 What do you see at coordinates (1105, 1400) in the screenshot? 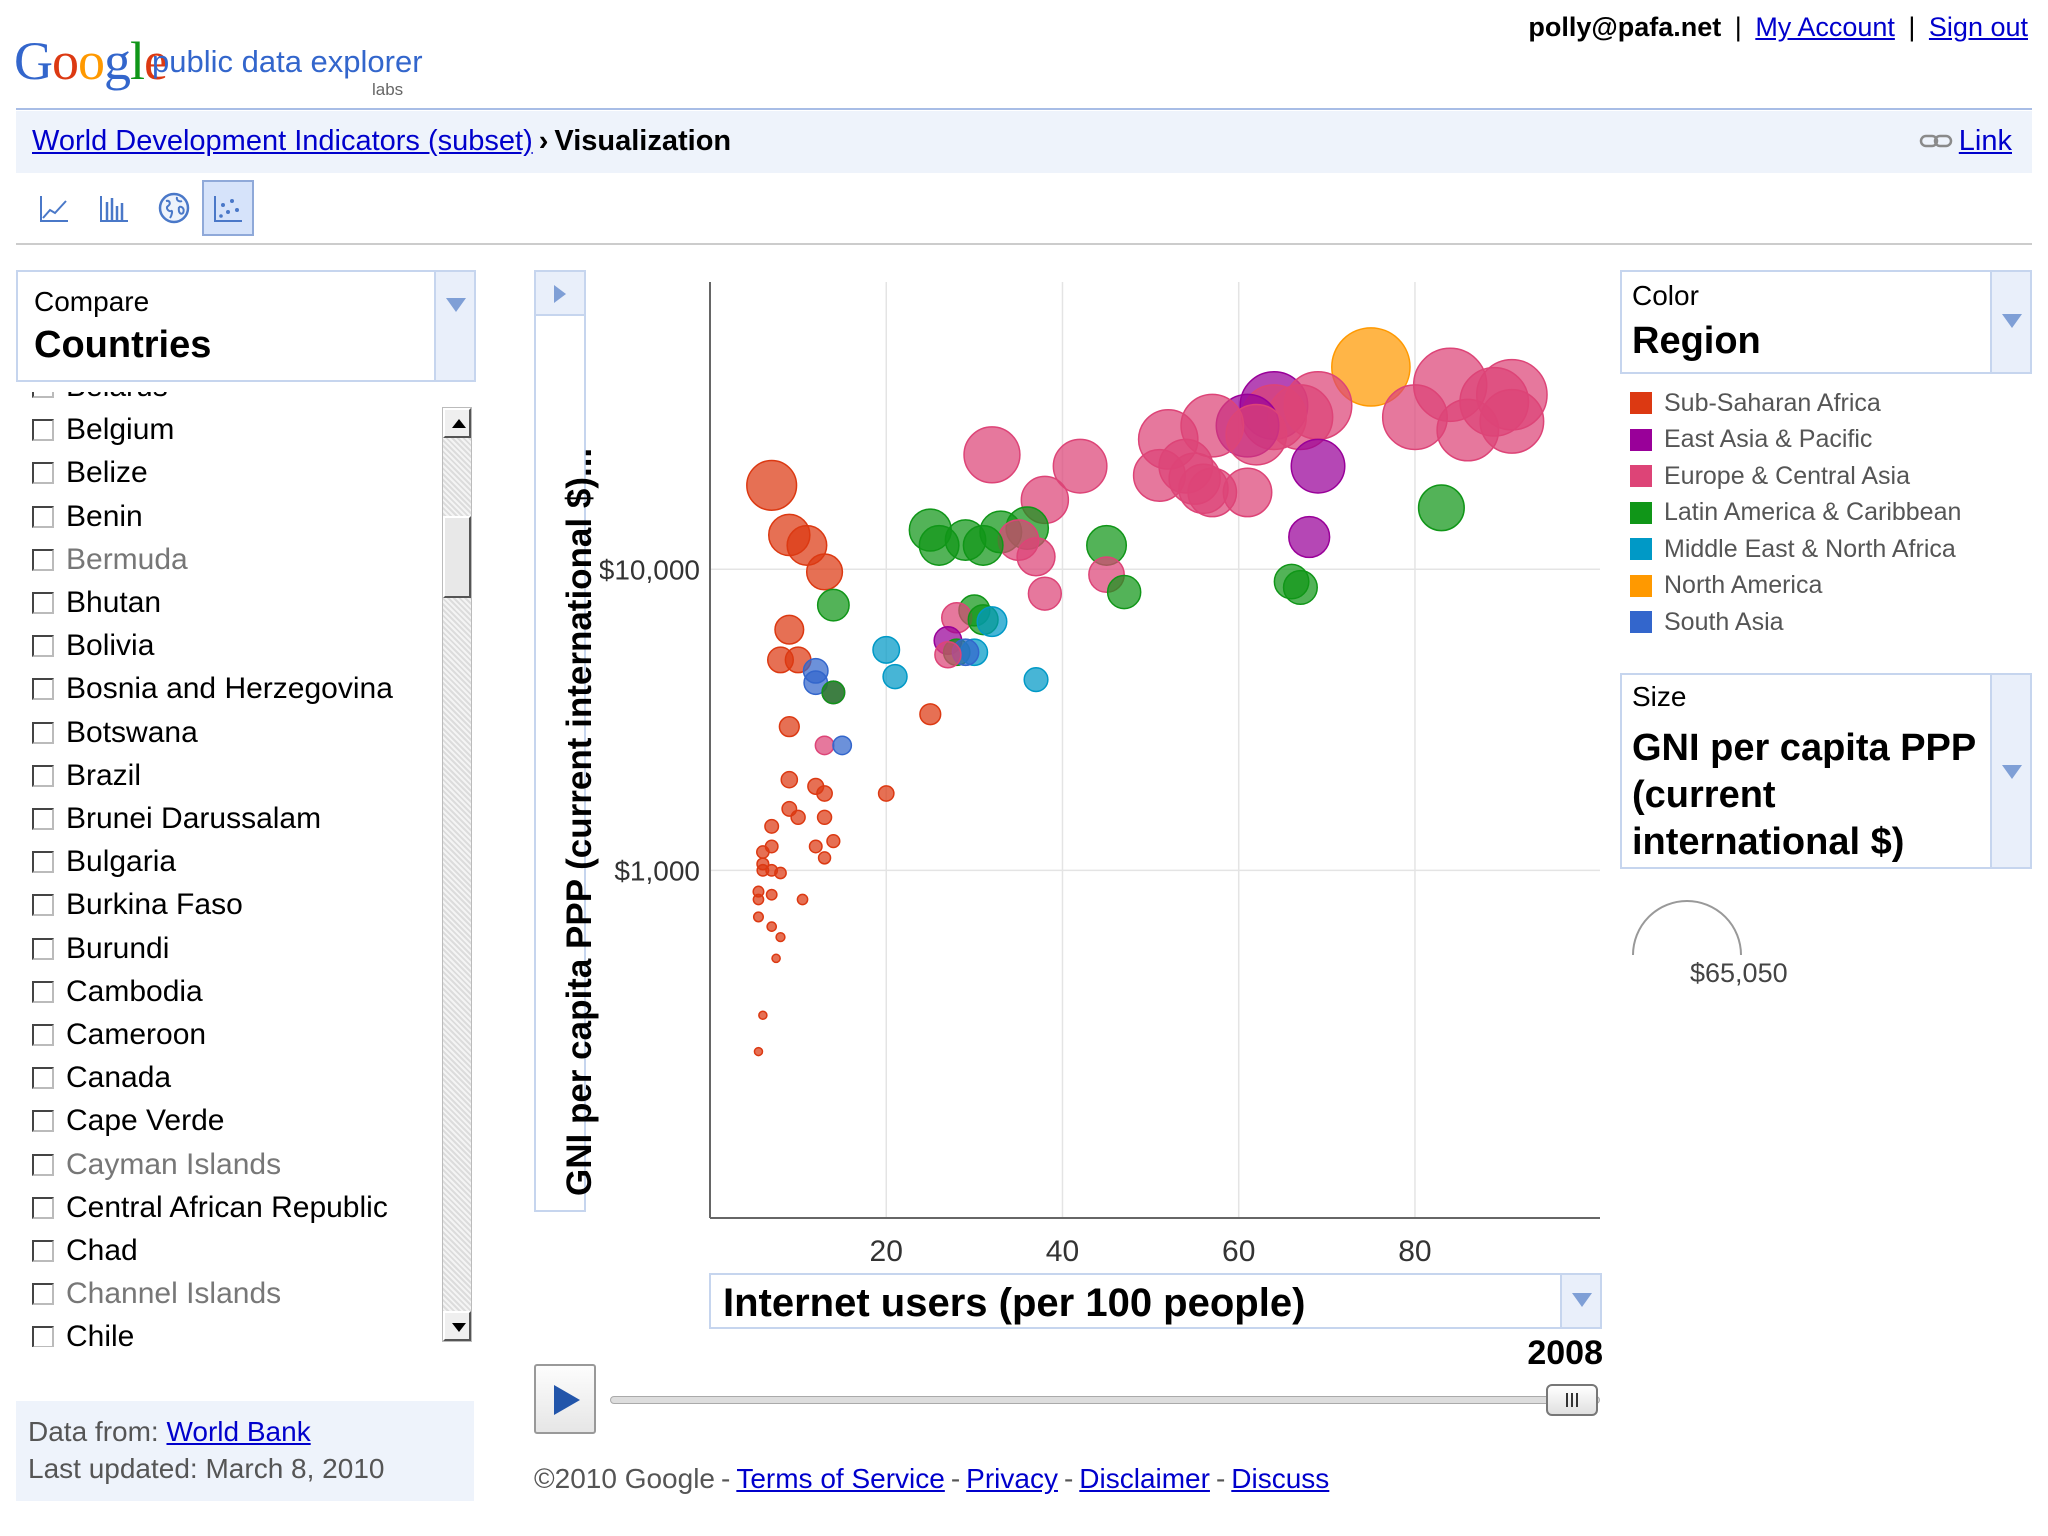
I see `time-slider-track` at bounding box center [1105, 1400].